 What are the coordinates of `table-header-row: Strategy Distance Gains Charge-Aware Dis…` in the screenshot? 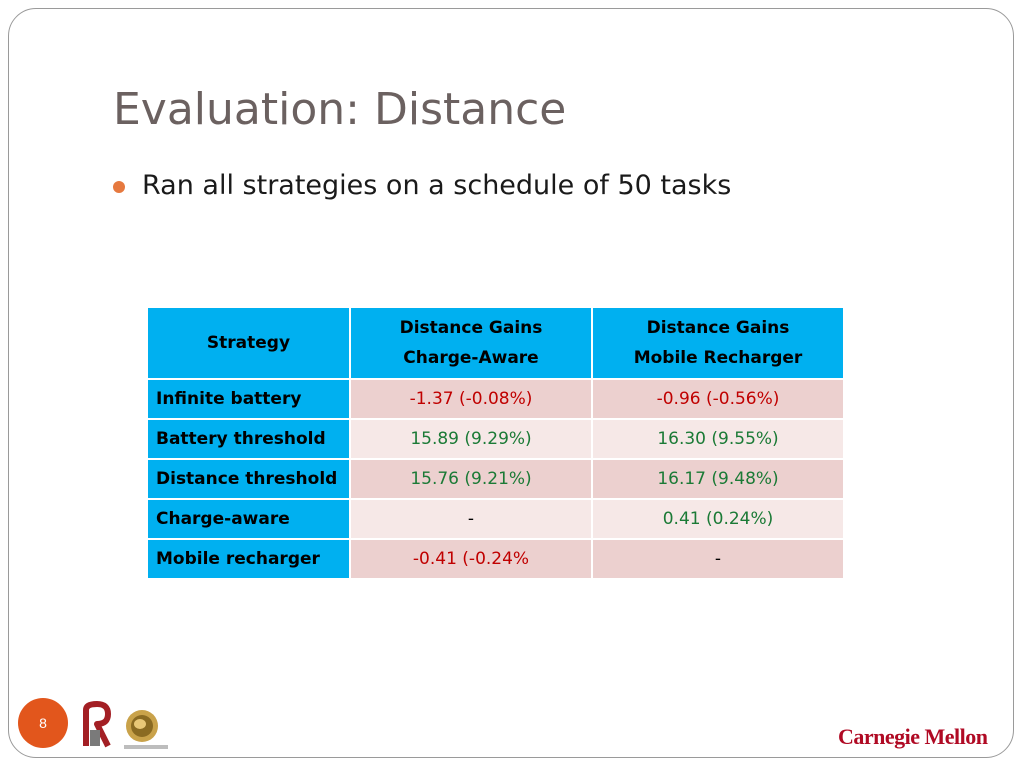 It's located at (495, 343).